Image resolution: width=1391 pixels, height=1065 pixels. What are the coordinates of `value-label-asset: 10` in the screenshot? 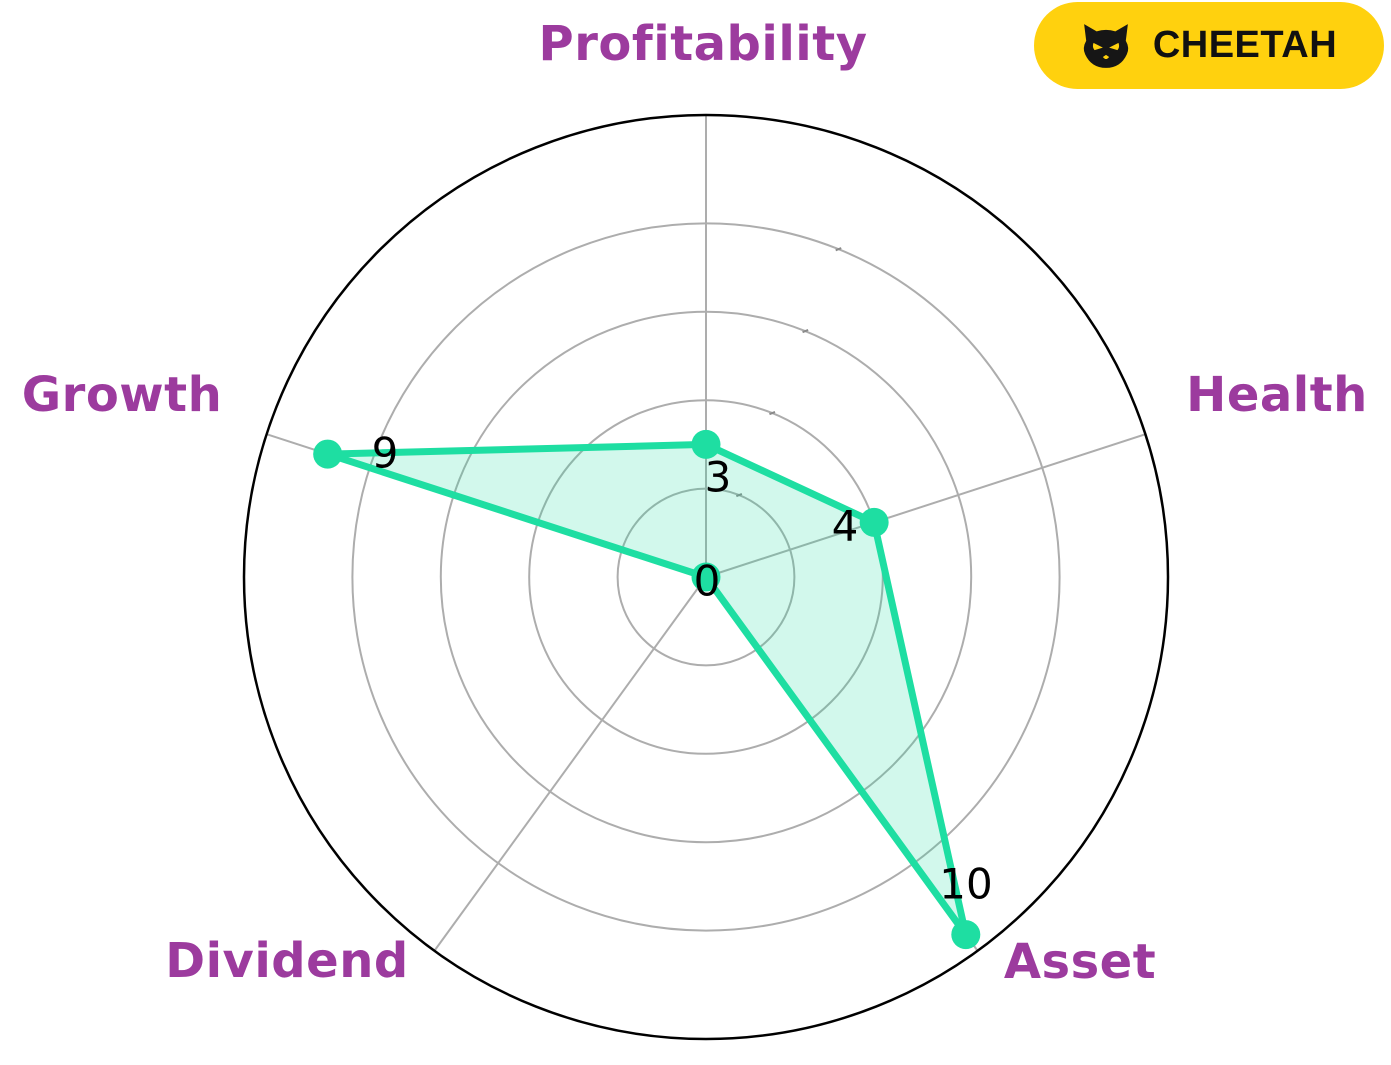 It's located at (966, 884).